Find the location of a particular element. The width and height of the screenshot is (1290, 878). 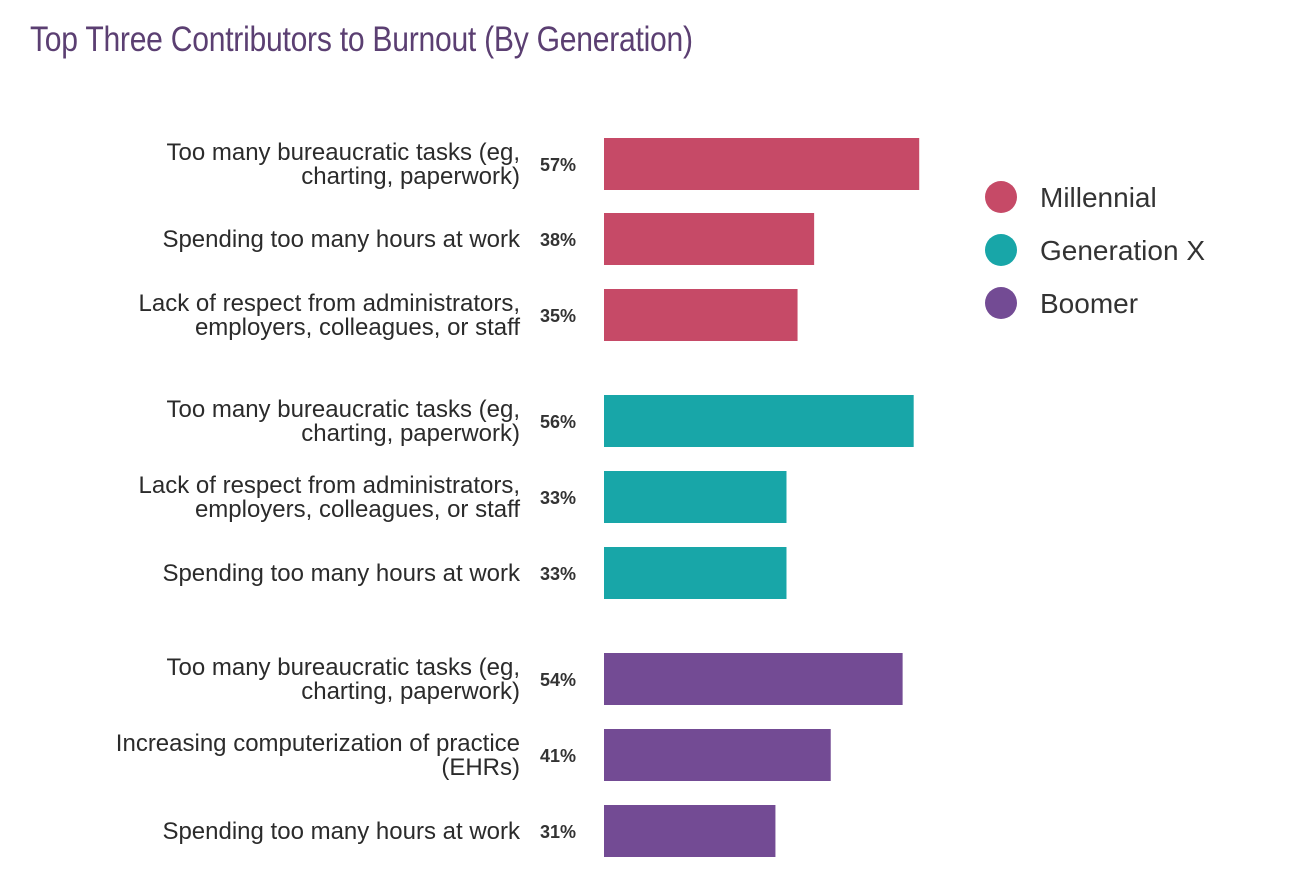

value-label: 31% is located at coordinates (558, 832).